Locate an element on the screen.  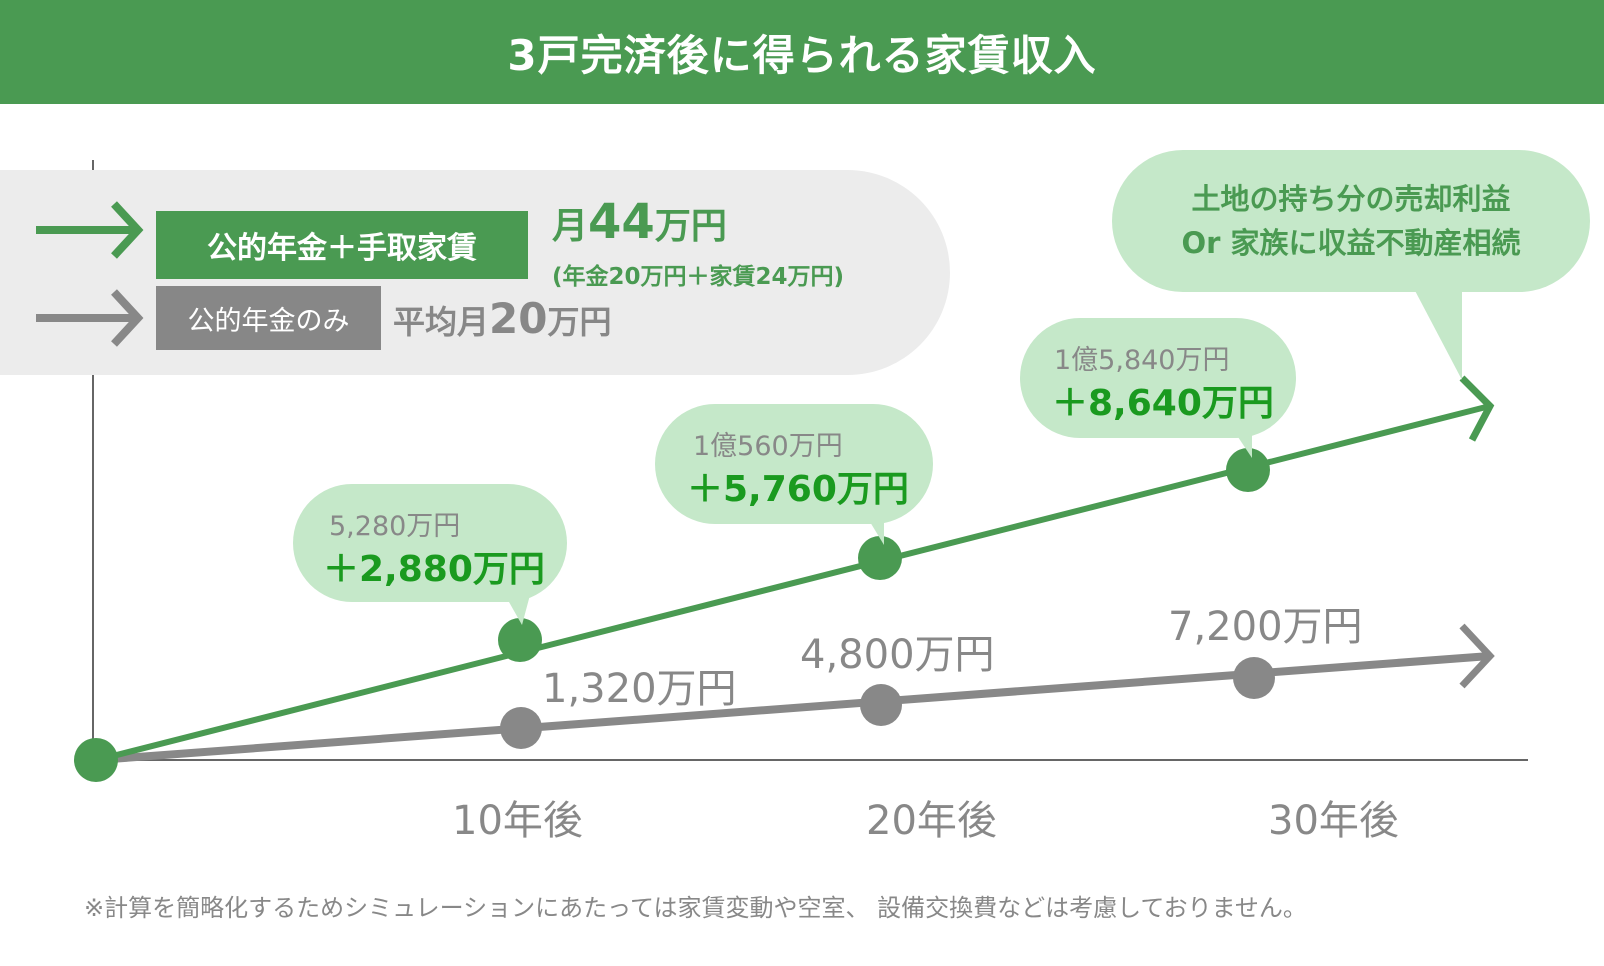
legend-tag-gray: 公的年金のみ is located at coordinates (268, 318).